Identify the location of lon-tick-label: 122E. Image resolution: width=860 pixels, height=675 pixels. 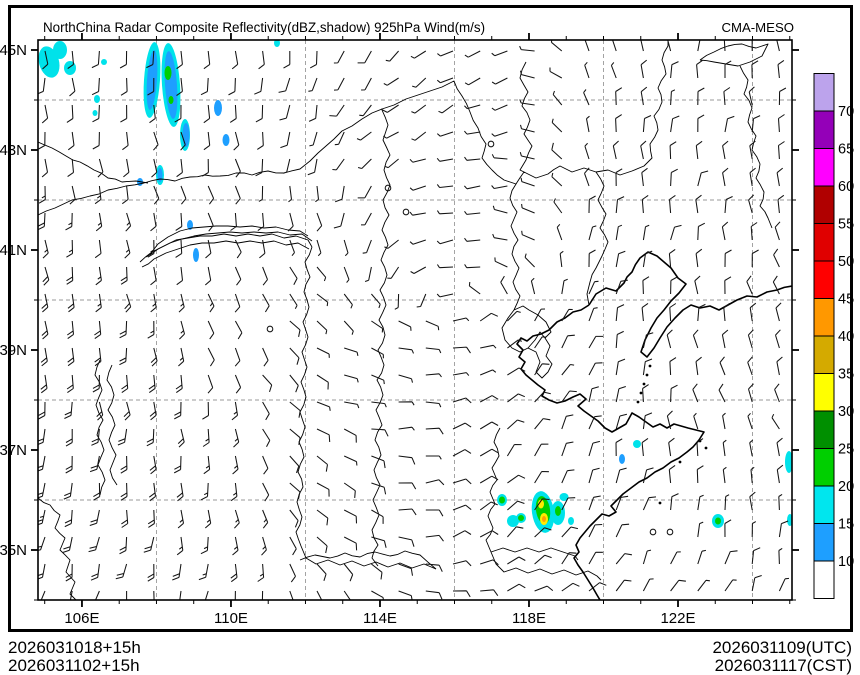
(677, 618).